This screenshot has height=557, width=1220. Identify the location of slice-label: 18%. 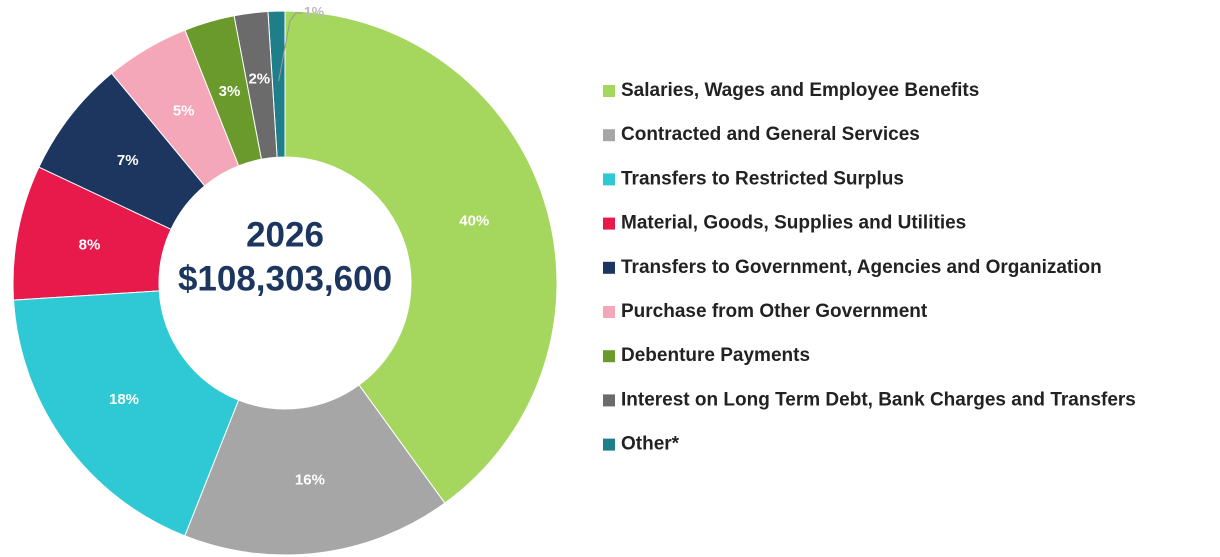
(124, 399).